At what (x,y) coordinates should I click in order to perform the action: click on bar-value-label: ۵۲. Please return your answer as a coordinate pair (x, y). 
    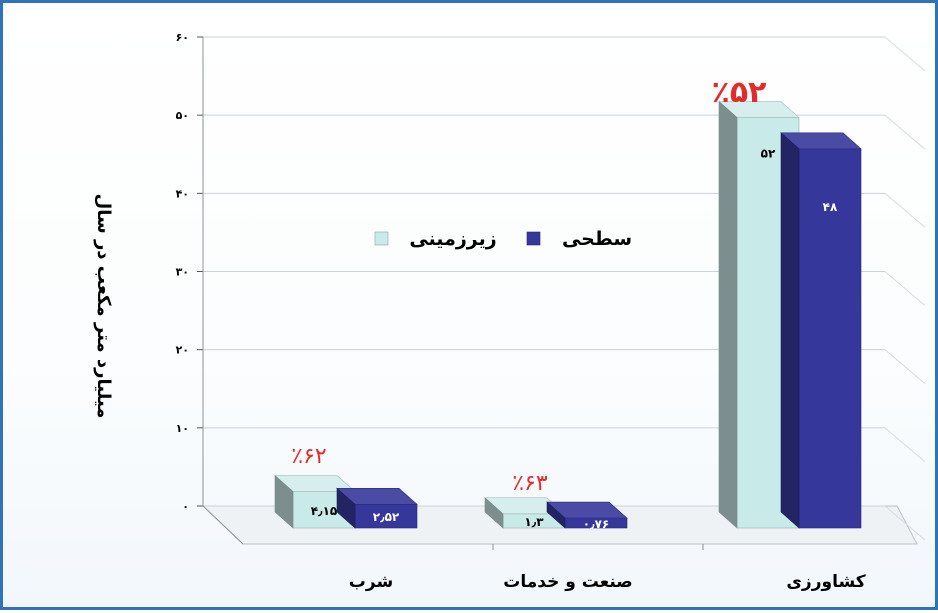
    Looking at the image, I should click on (768, 154).